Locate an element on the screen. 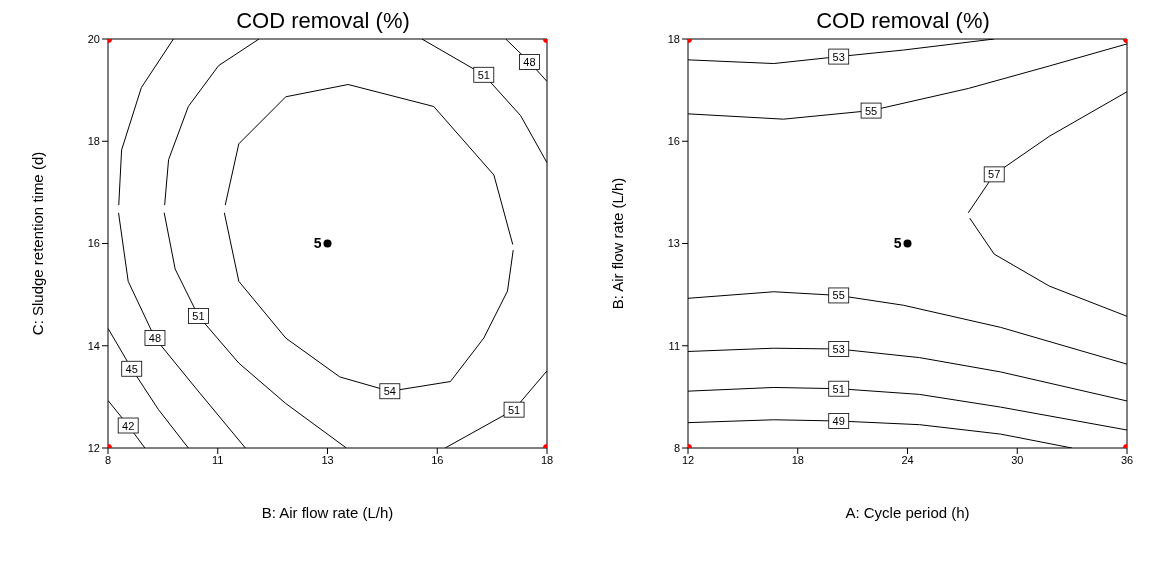 The width and height of the screenshot is (1154, 578). y-axis-title: C: Sludge retention time (d) is located at coordinates (38, 243).